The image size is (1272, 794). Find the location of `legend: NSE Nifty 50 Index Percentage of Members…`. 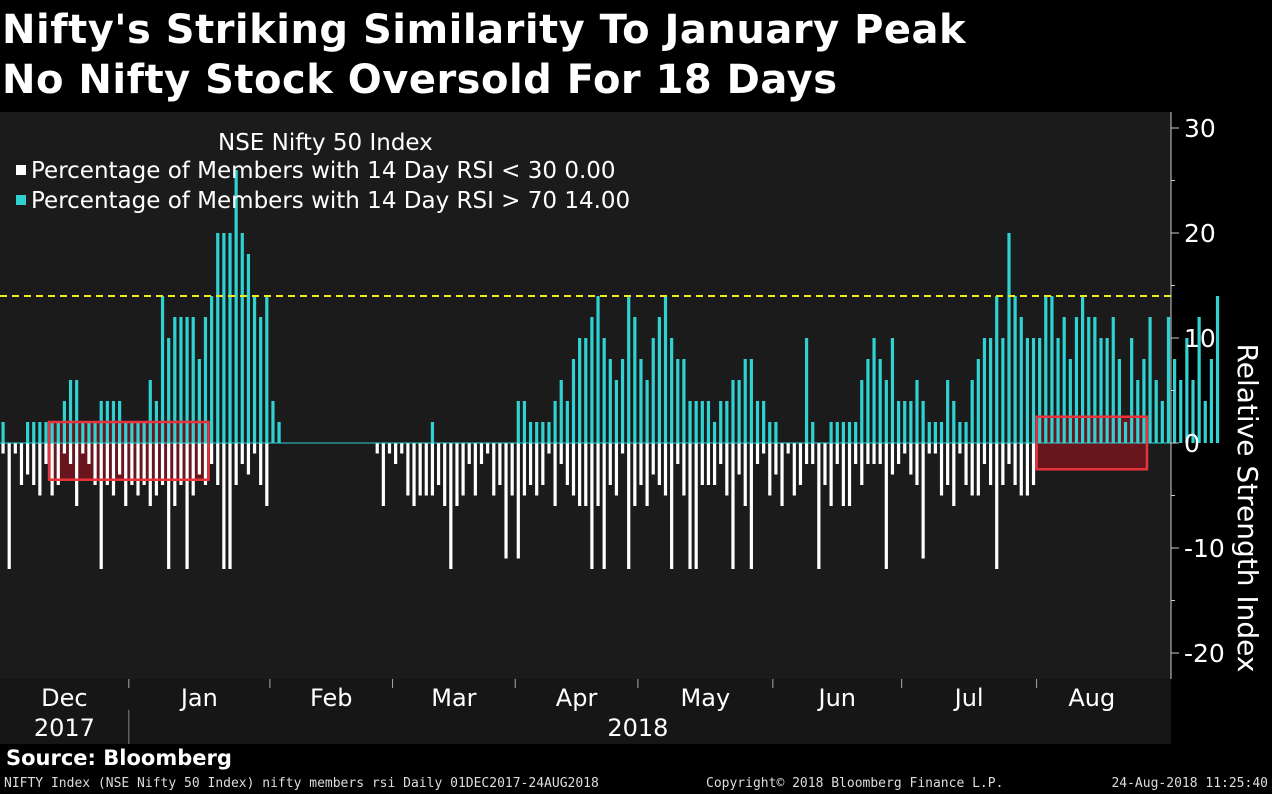

legend: NSE Nifty 50 Index Percentage of Members… is located at coordinates (323, 172).